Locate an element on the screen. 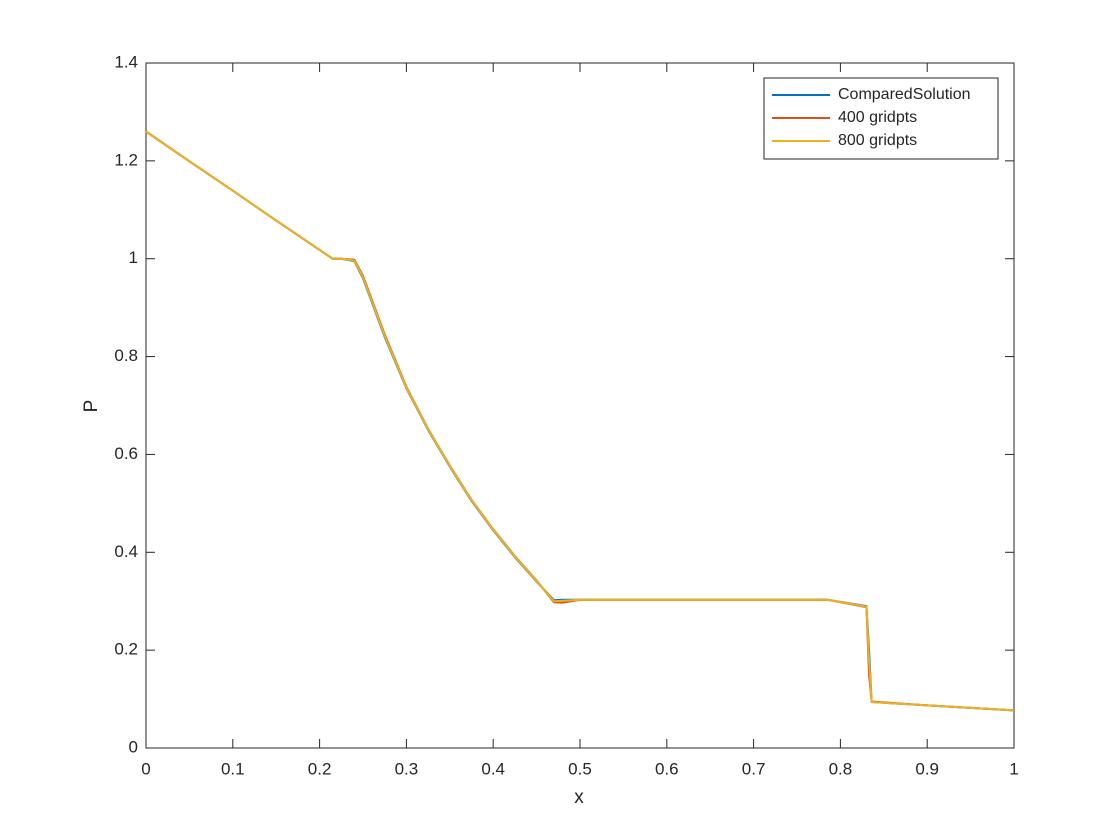  x-axis-label: x is located at coordinates (579, 797).